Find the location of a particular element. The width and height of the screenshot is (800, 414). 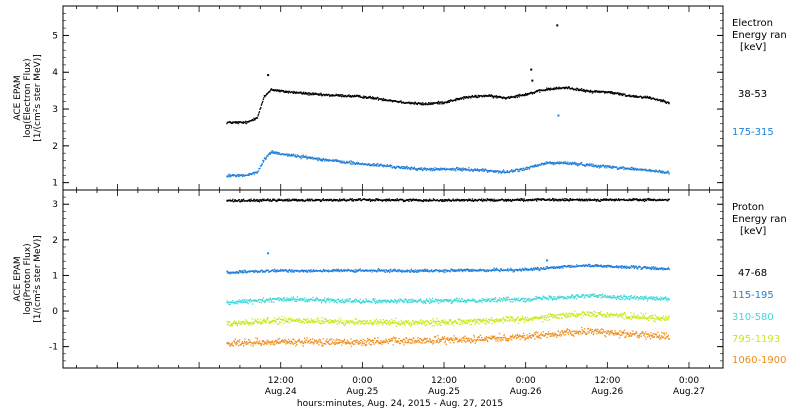

legend-title-line: [keV] is located at coordinates (753, 47).